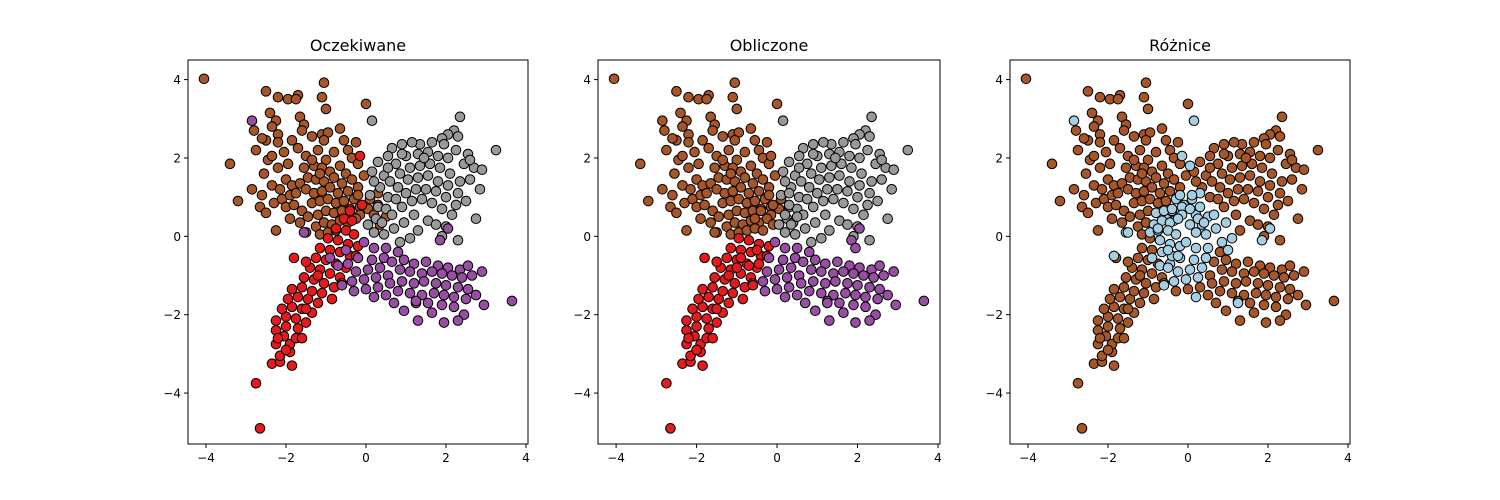 Image resolution: width=1500 pixels, height=500 pixels. What do you see at coordinates (1268, 458) in the screenshot?
I see `x-tick-label: 2` at bounding box center [1268, 458].